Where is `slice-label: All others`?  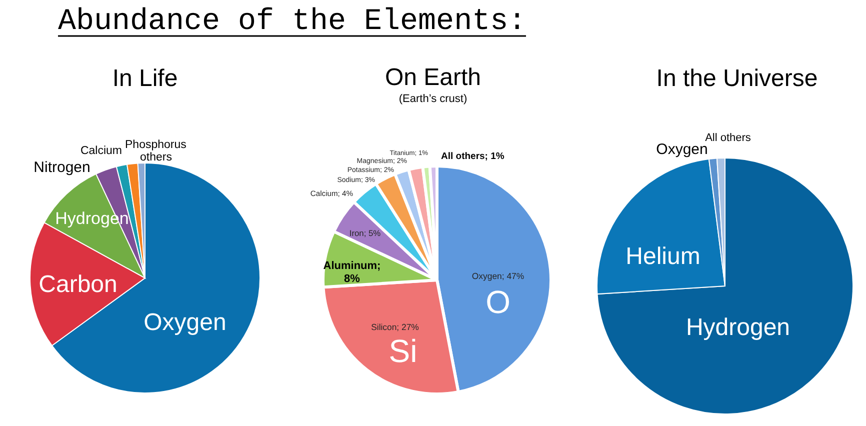
slice-label: All others is located at coordinates (728, 138).